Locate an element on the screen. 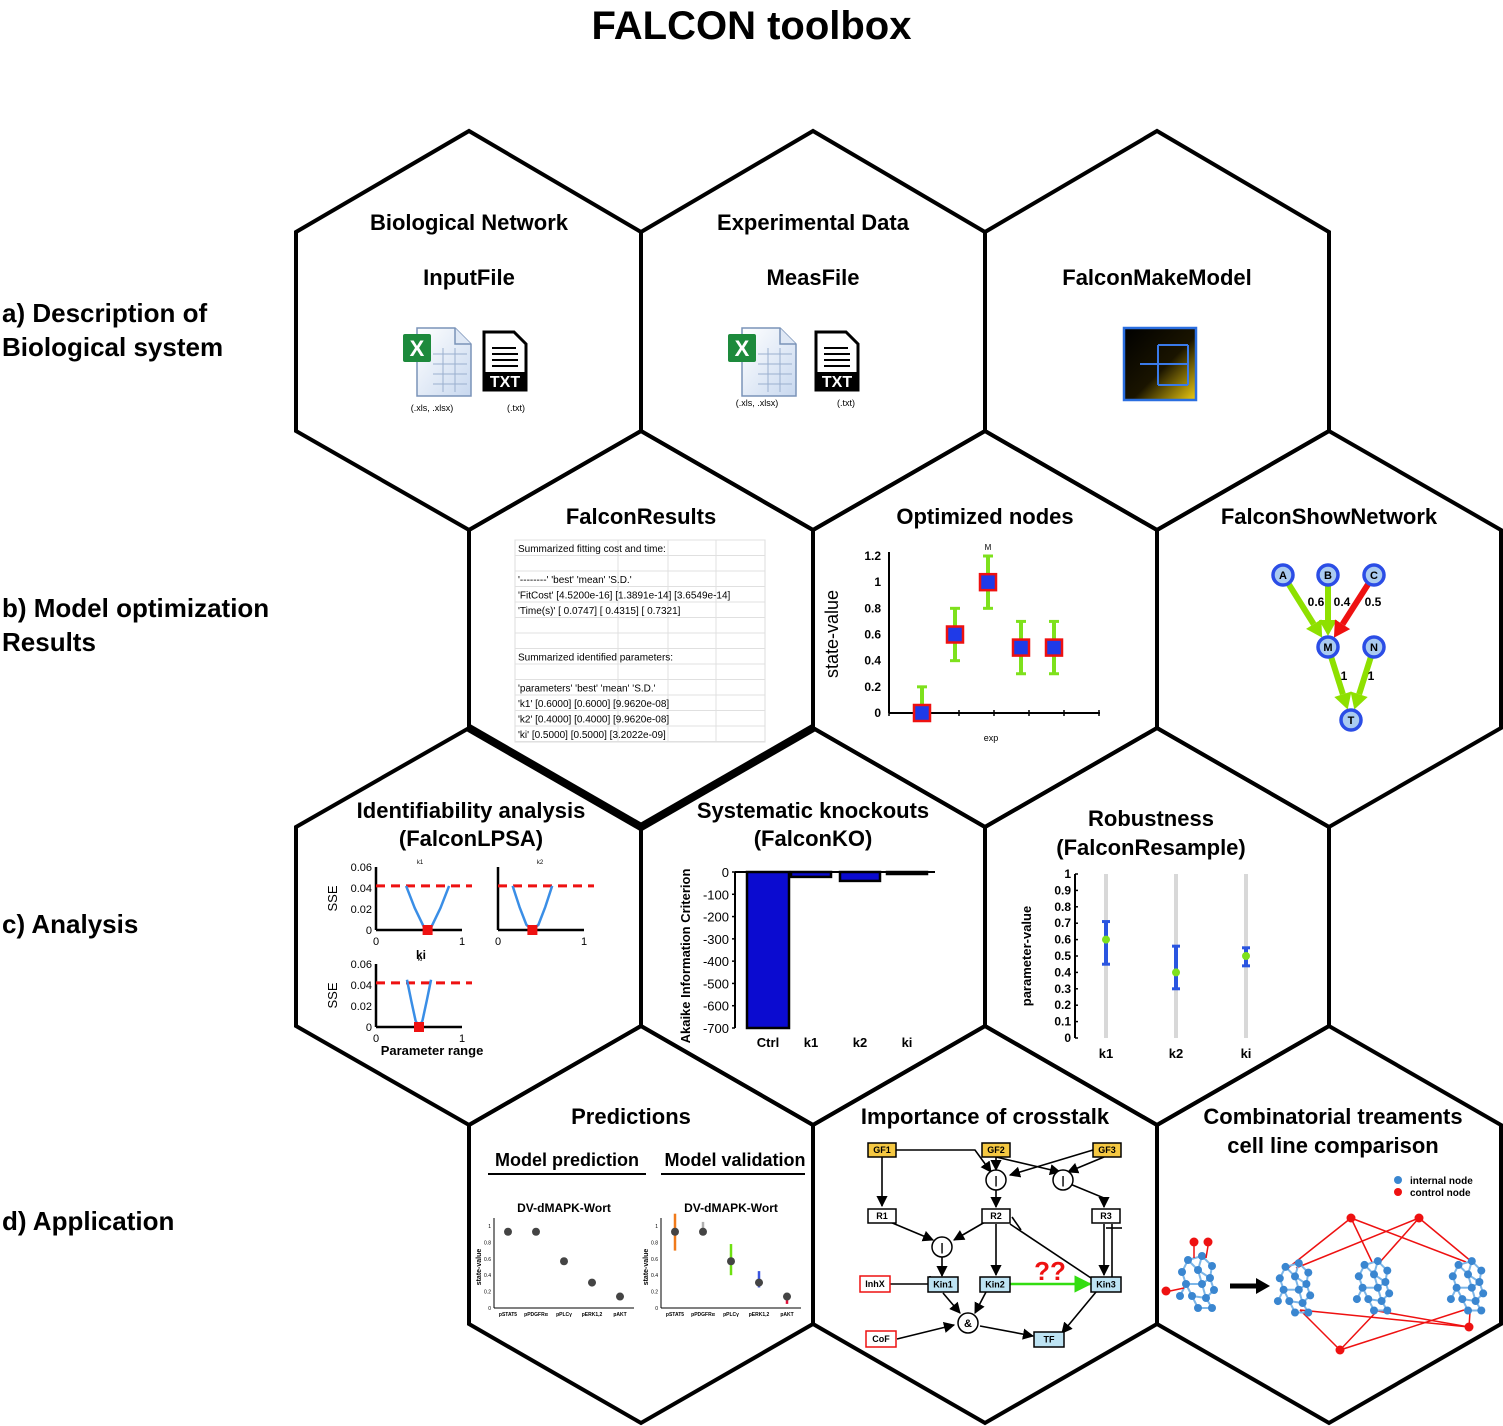  pred-y-label: state-value is located at coordinates (479, 1267).